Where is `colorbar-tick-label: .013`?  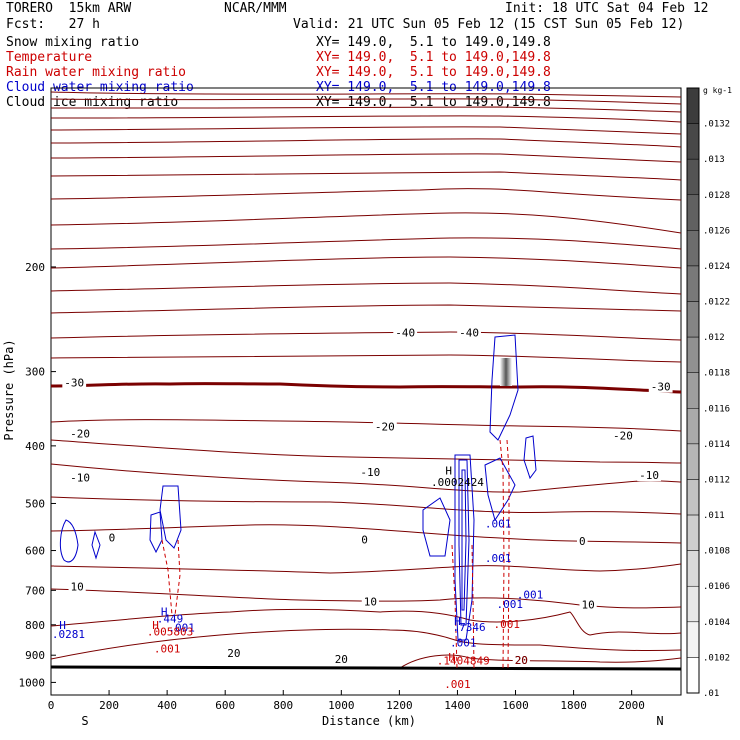 colorbar-tick-label: .013 is located at coordinates (714, 160).